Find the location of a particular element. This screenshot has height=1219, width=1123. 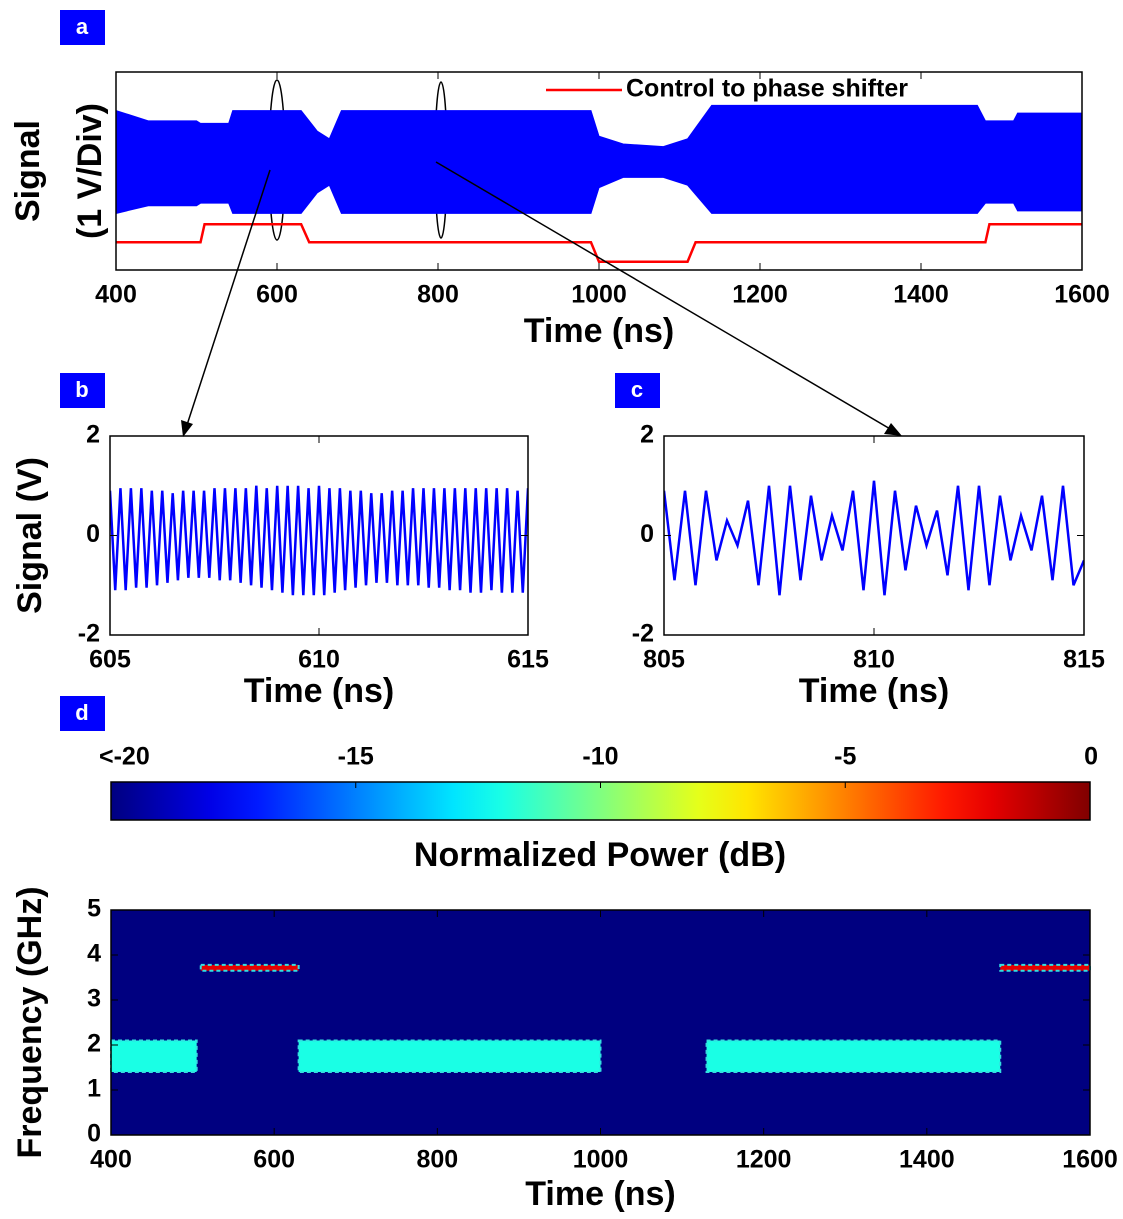

x-tick-label: 805 is located at coordinates (664, 660).